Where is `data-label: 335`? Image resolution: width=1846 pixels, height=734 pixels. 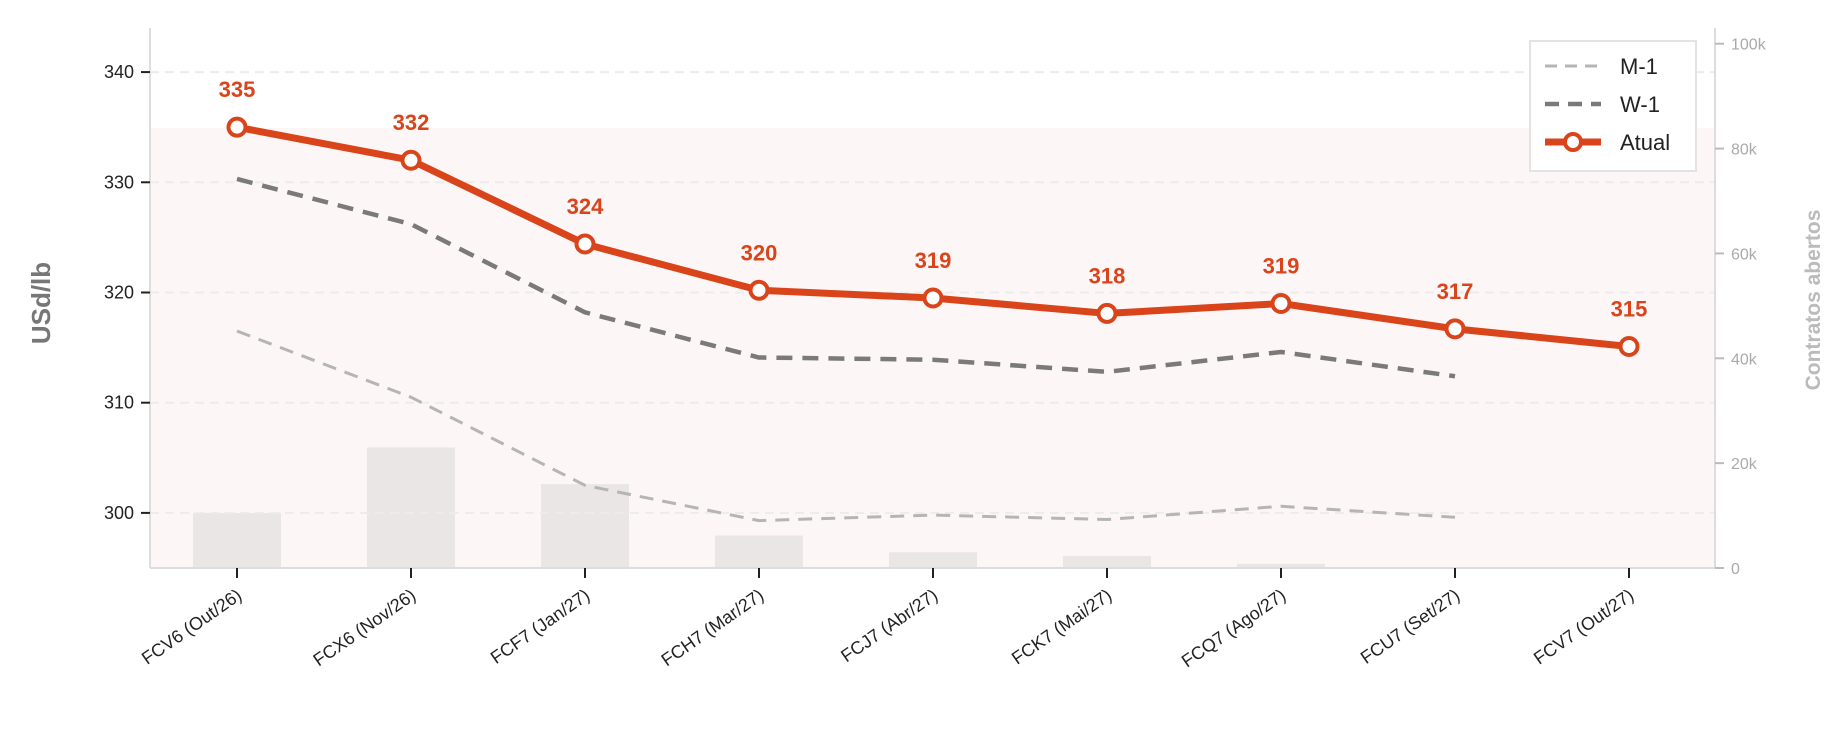
data-label: 335 is located at coordinates (237, 89).